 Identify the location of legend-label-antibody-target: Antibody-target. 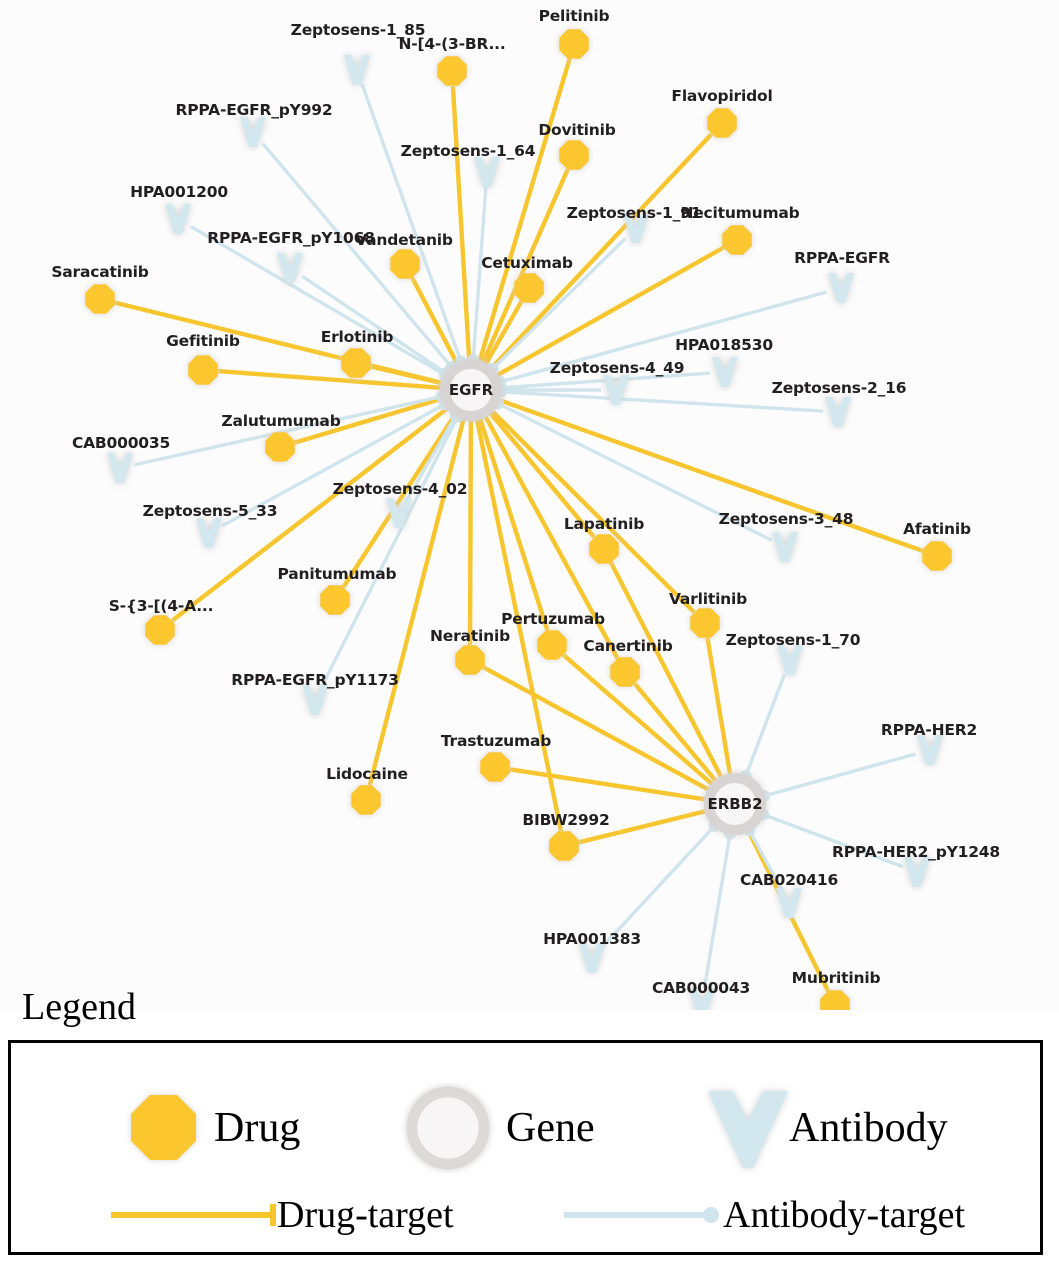
(844, 1215).